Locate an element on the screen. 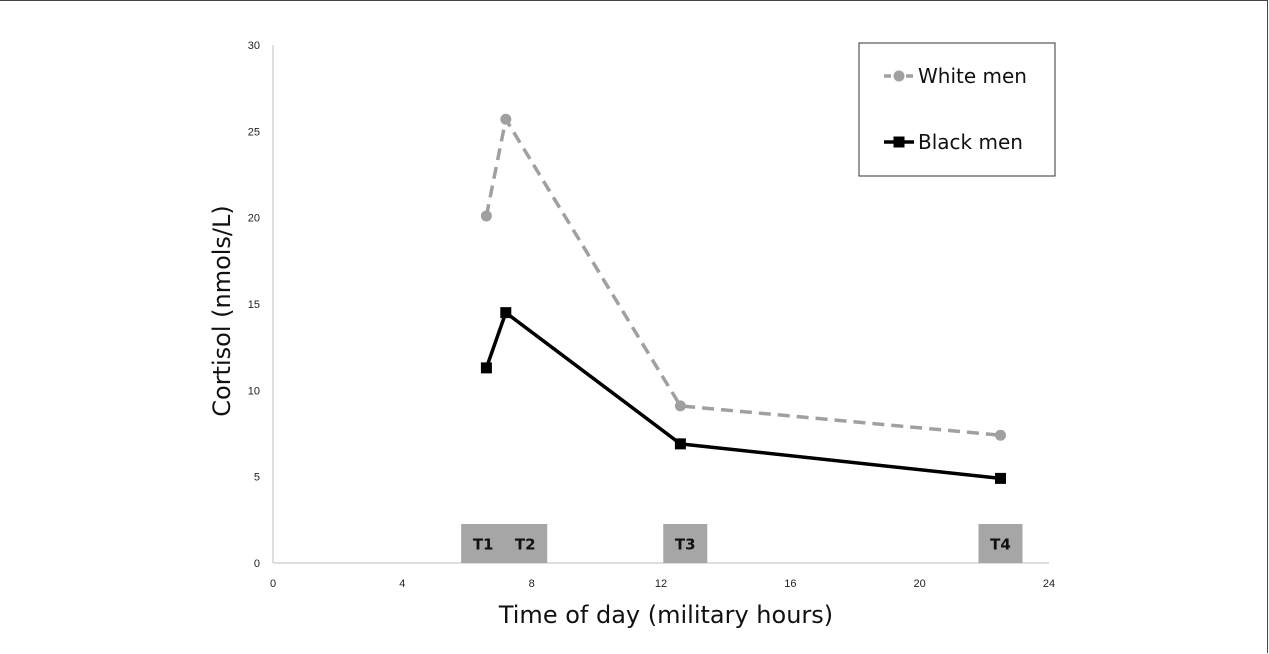  time-marker-label: T3 is located at coordinates (685, 545).